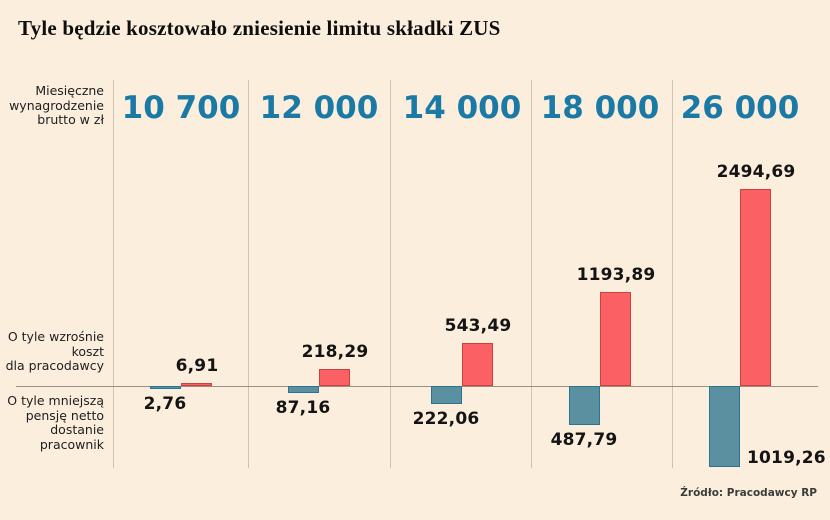 This screenshot has width=830, height=520. What do you see at coordinates (748, 493) in the screenshot?
I see `source-credit: Źródło: Pracodawcy RP` at bounding box center [748, 493].